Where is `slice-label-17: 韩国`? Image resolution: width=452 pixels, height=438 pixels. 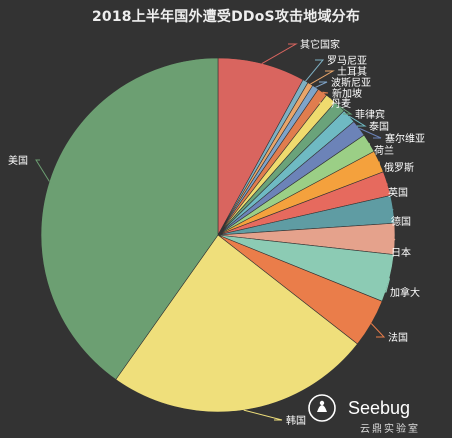 slice-label-17: 韩国 is located at coordinates (296, 420).